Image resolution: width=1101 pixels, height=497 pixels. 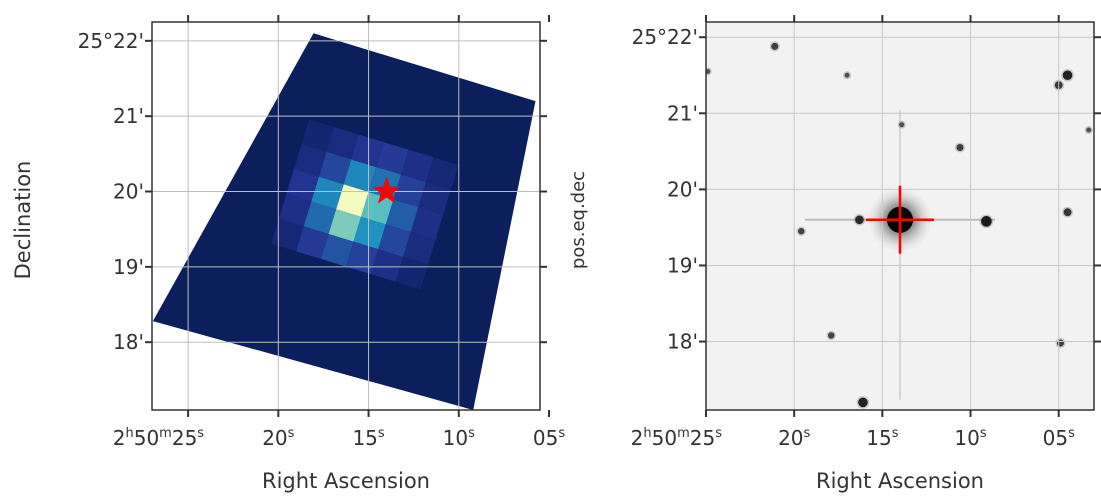 I want to click on right-y-axis-label: pos.eq.dec, so click(x=578, y=220).